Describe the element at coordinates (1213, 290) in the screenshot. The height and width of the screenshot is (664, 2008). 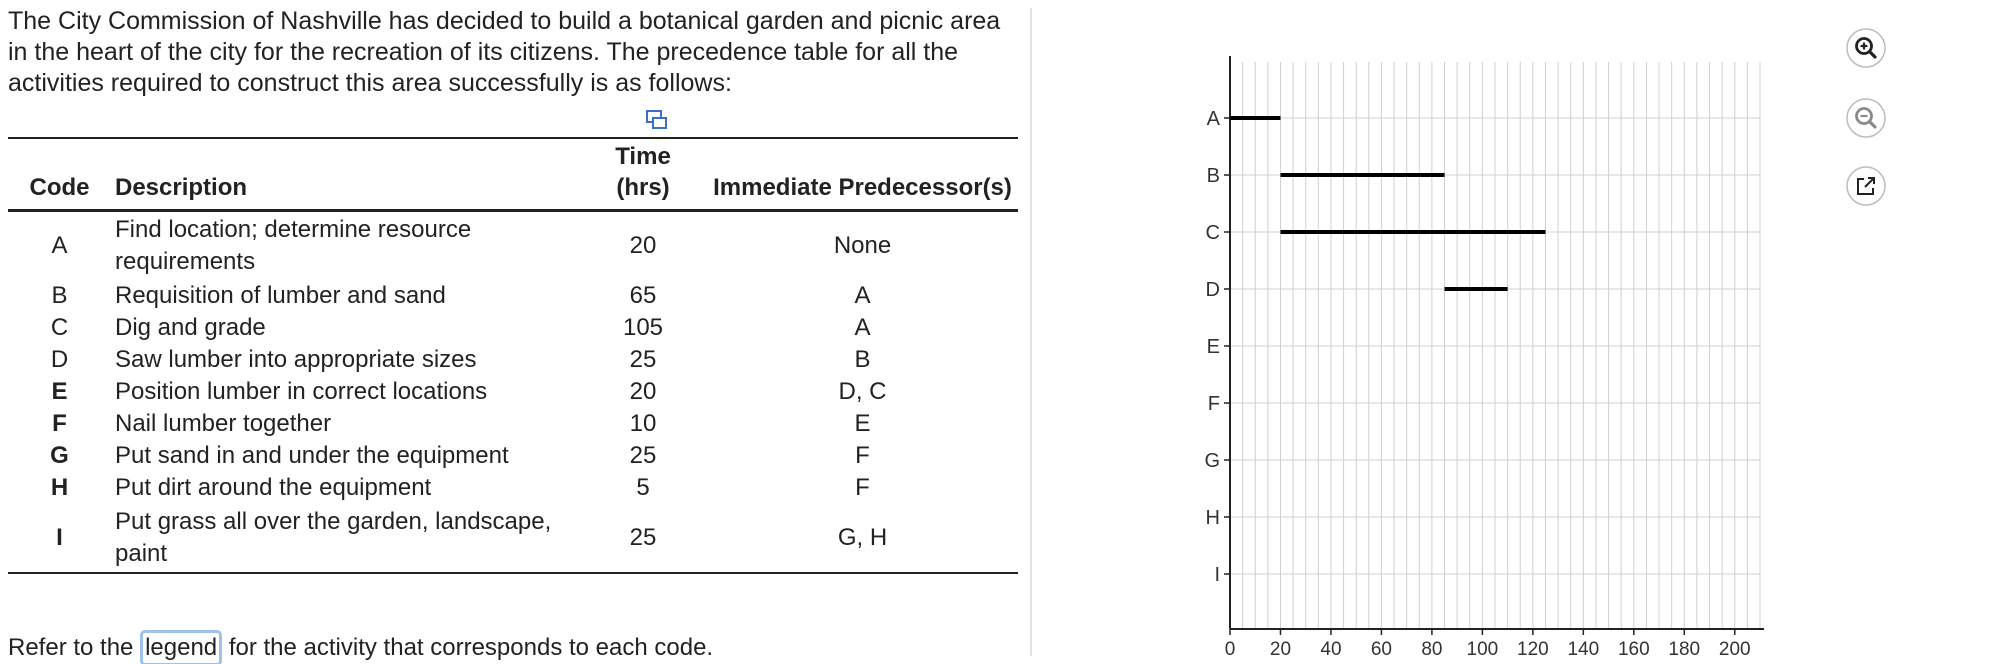
I see `y-tick-label: D` at that location.